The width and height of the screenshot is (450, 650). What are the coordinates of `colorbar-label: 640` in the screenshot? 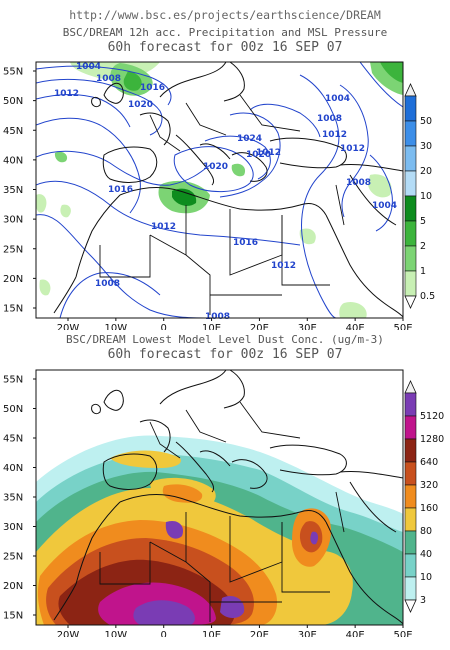 It's located at (429, 462).